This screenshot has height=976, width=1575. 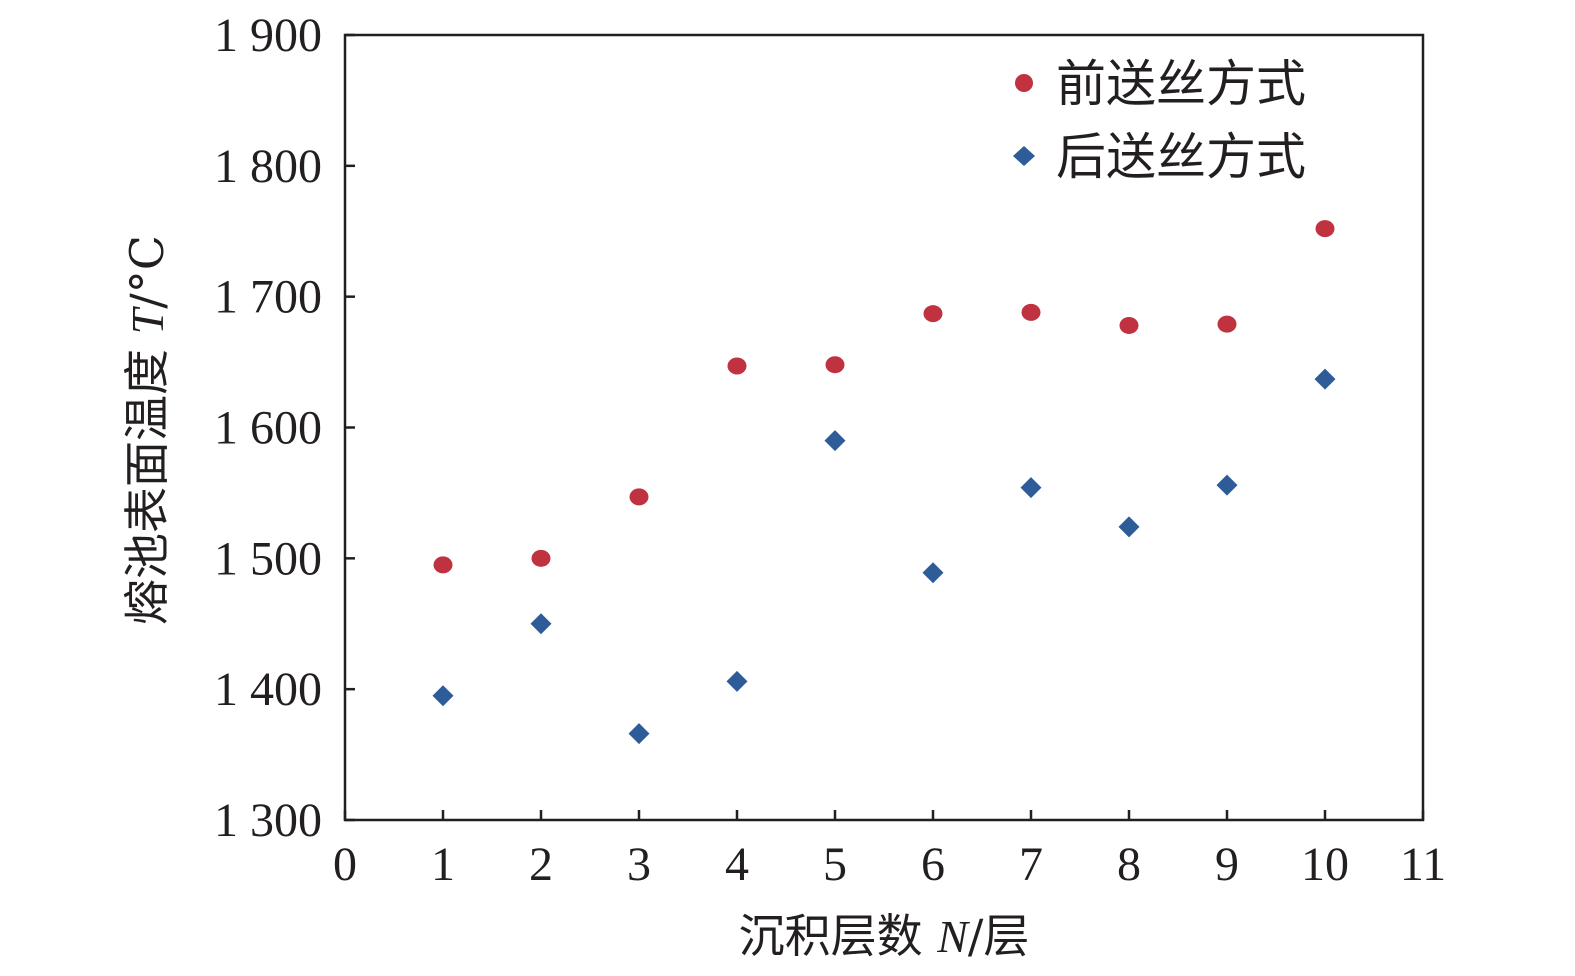 I want to click on x-tick-label: 7, so click(x=1031, y=864).